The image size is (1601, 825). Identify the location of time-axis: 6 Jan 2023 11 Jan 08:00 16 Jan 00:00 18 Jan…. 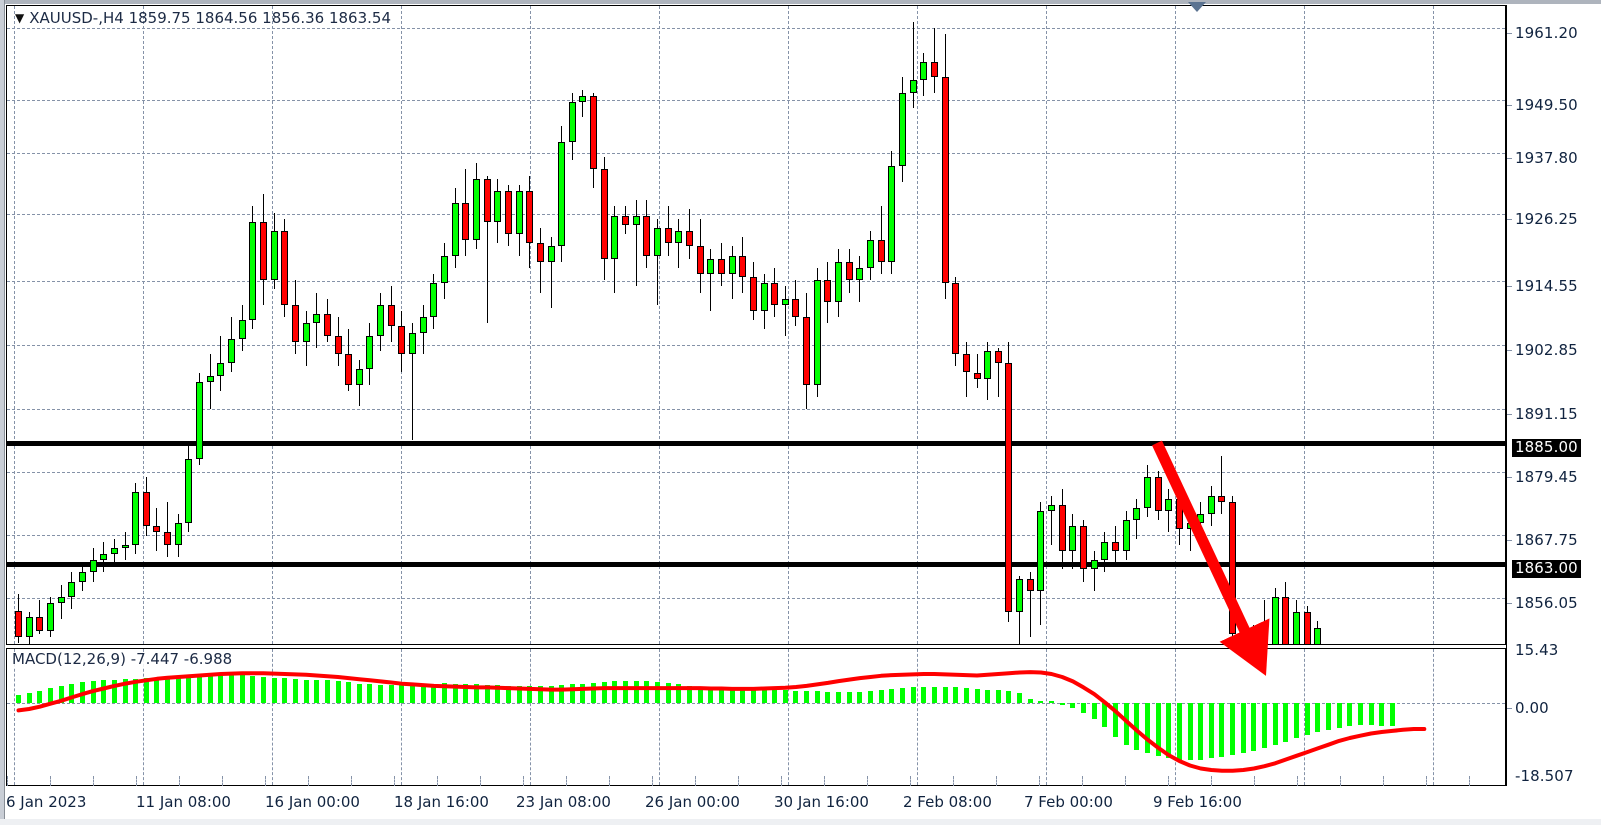
(803, 797).